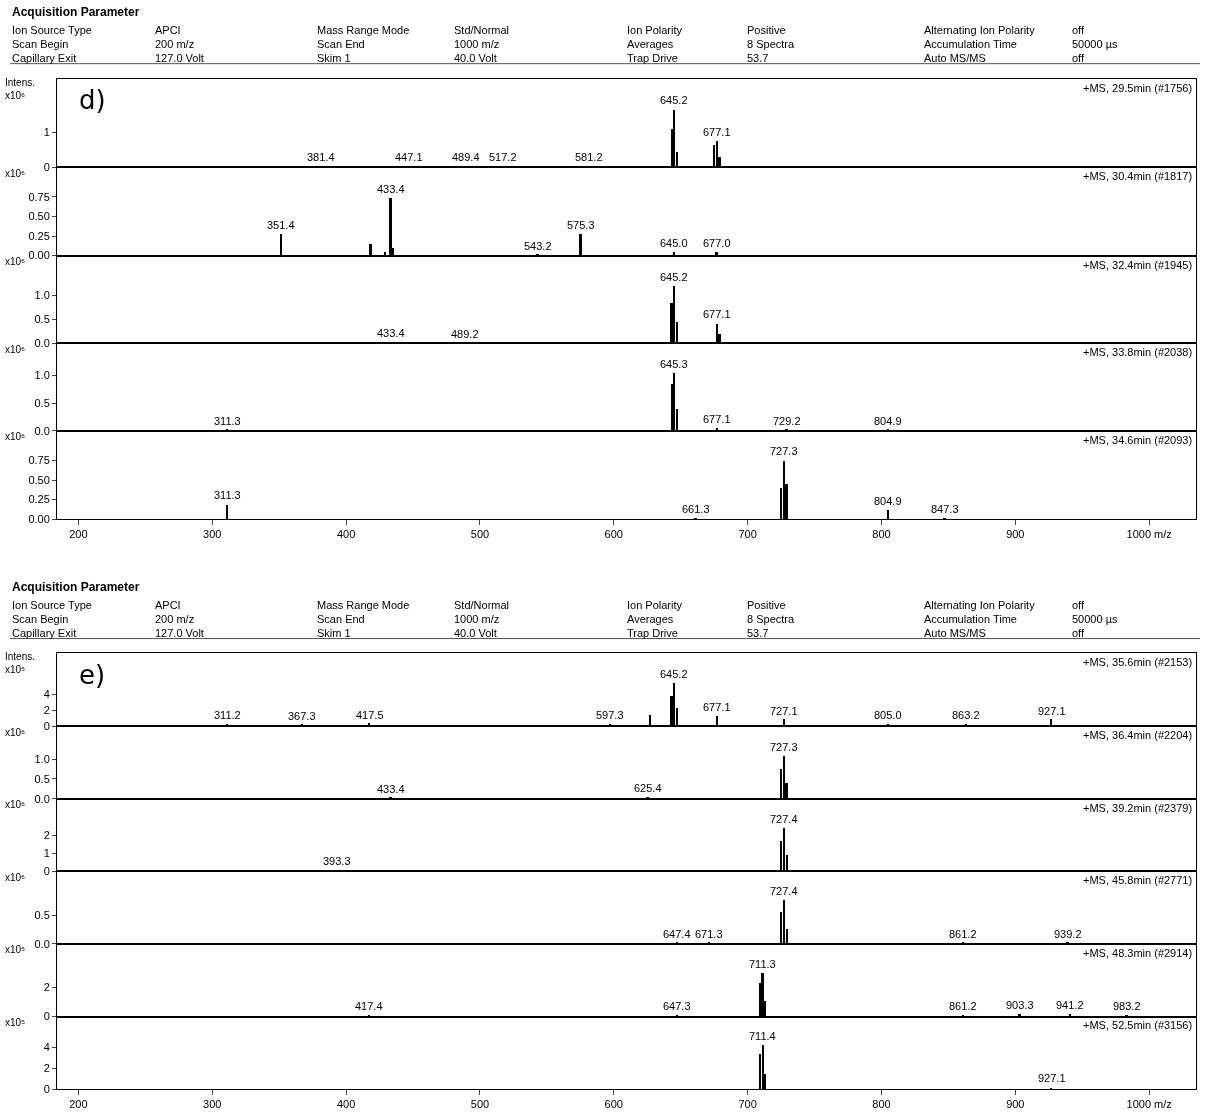 This screenshot has width=1206, height=1115. I want to click on annotation: +MS, 33.8min (#2038), so click(1138, 352).